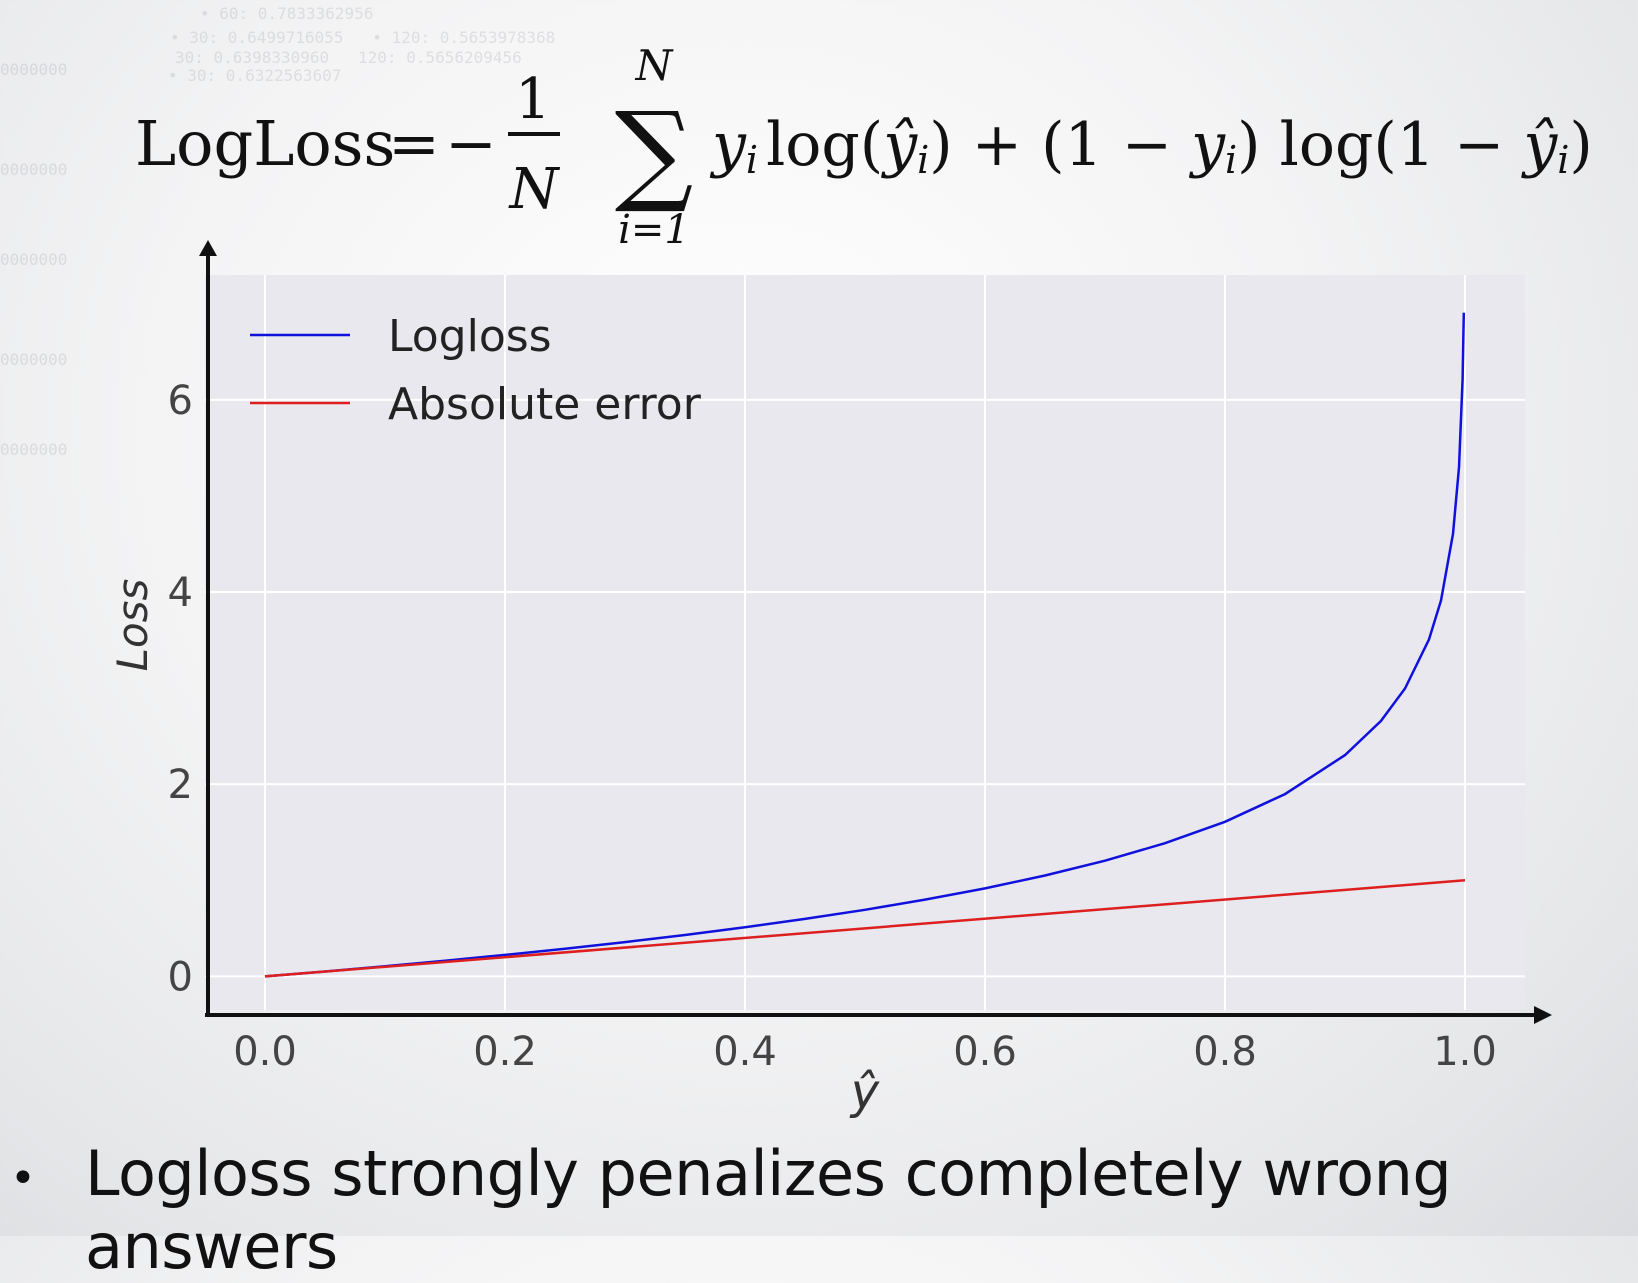 The image size is (1638, 1283). What do you see at coordinates (654, 228) in the screenshot?
I see `sum-lower: i=1` at bounding box center [654, 228].